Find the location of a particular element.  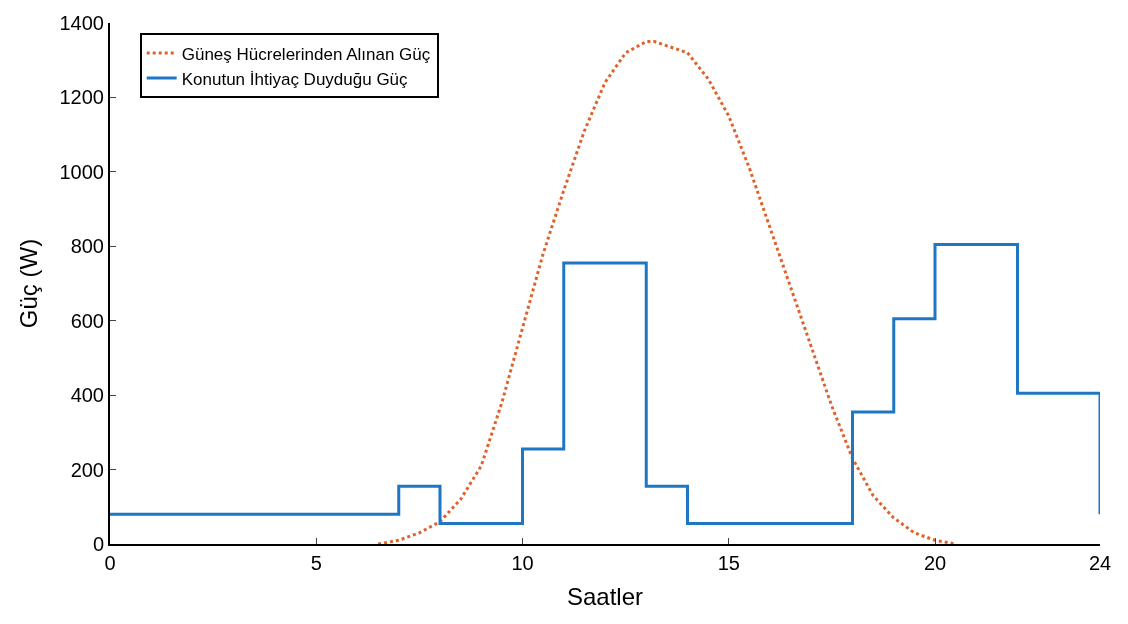

y-tick-label: 1400 is located at coordinates (81, 23).